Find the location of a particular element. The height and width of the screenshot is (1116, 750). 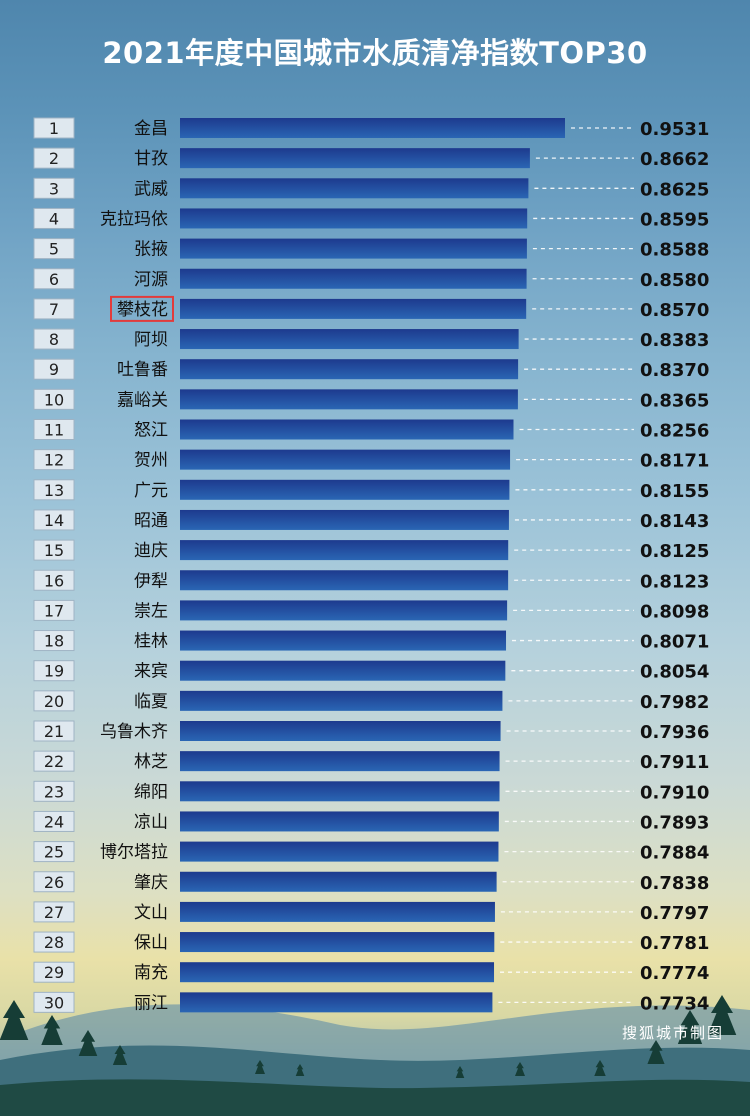

rank-label: 16 is located at coordinates (54, 580).